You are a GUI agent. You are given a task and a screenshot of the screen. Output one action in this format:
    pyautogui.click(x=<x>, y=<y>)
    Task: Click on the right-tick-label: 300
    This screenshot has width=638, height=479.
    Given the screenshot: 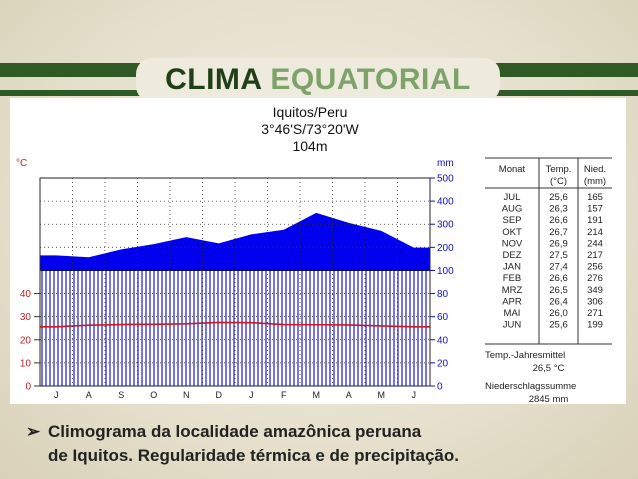 What is the action you would take?
    pyautogui.click(x=445, y=225)
    